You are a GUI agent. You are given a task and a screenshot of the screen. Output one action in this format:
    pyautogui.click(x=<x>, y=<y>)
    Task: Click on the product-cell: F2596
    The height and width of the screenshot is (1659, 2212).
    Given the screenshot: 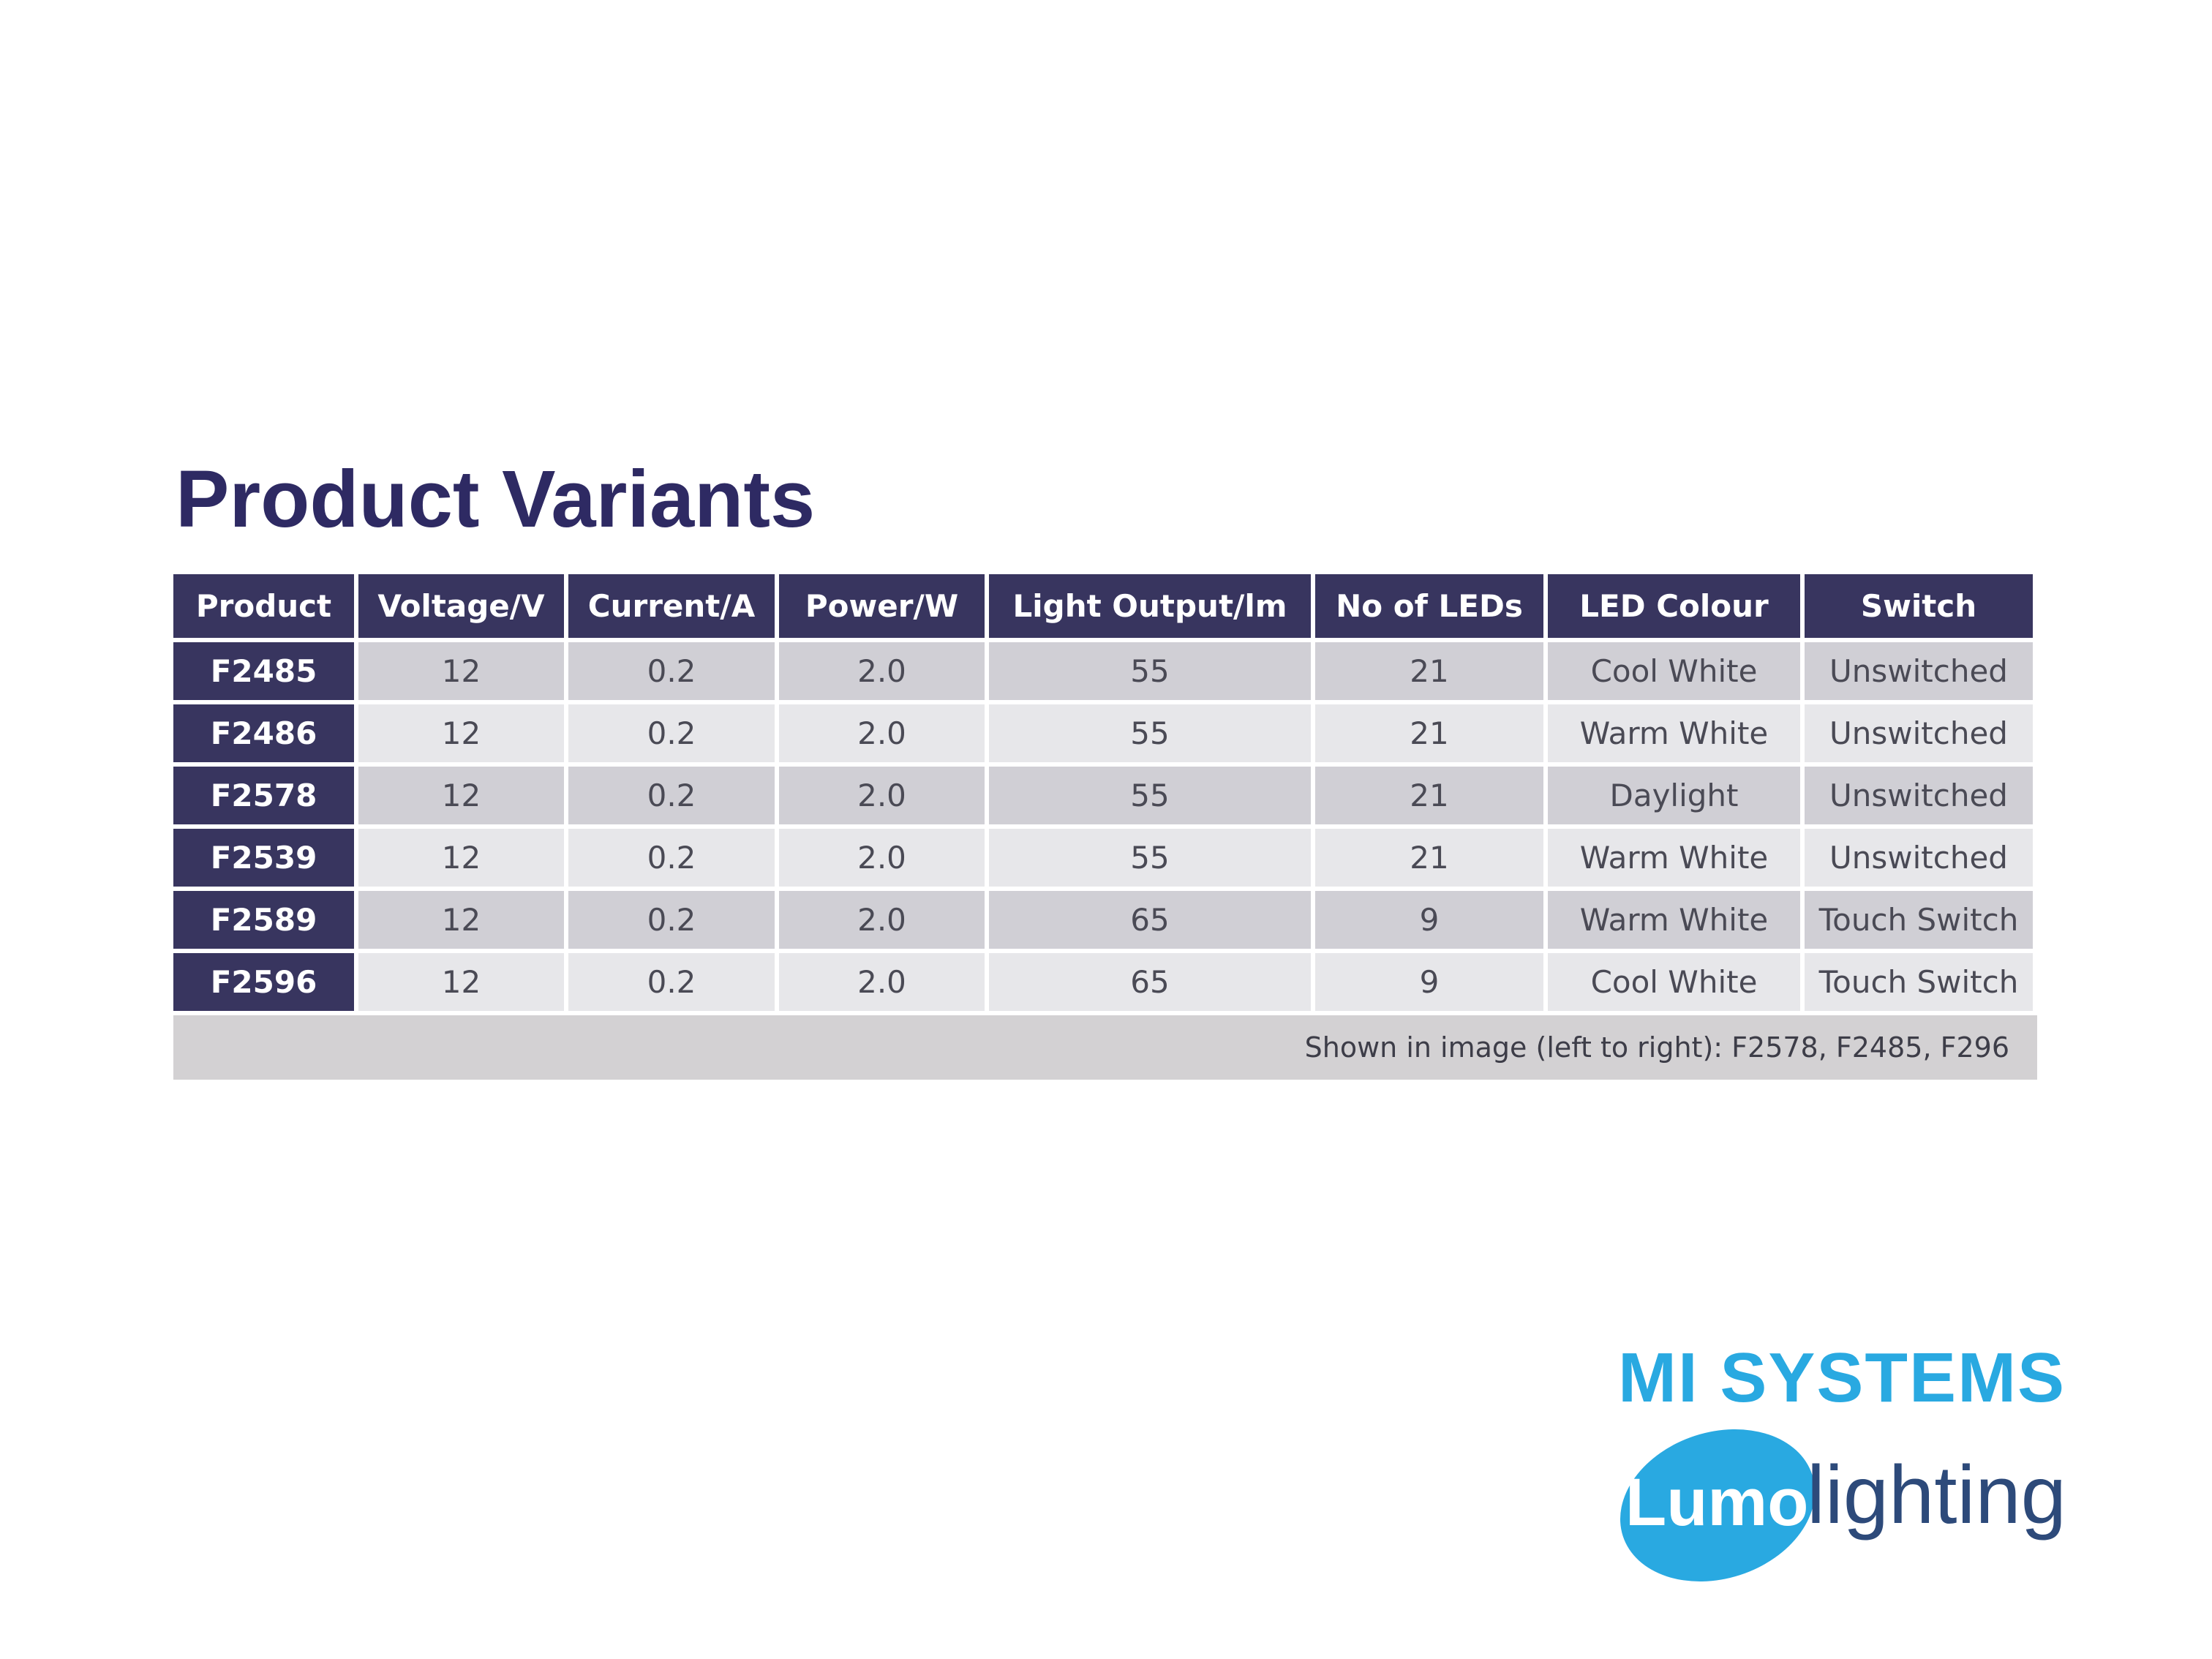 What is the action you would take?
    pyautogui.click(x=263, y=982)
    